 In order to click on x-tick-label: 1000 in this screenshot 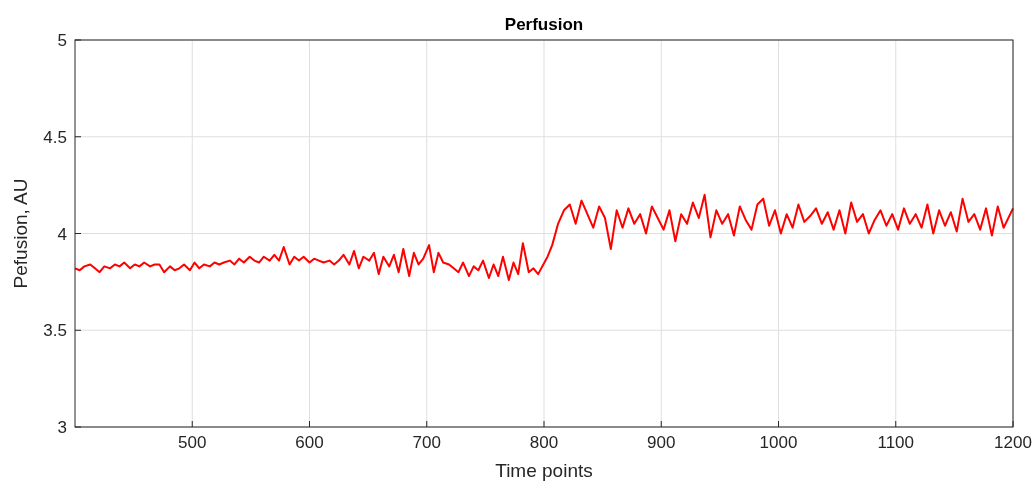, I will do `click(778, 442)`.